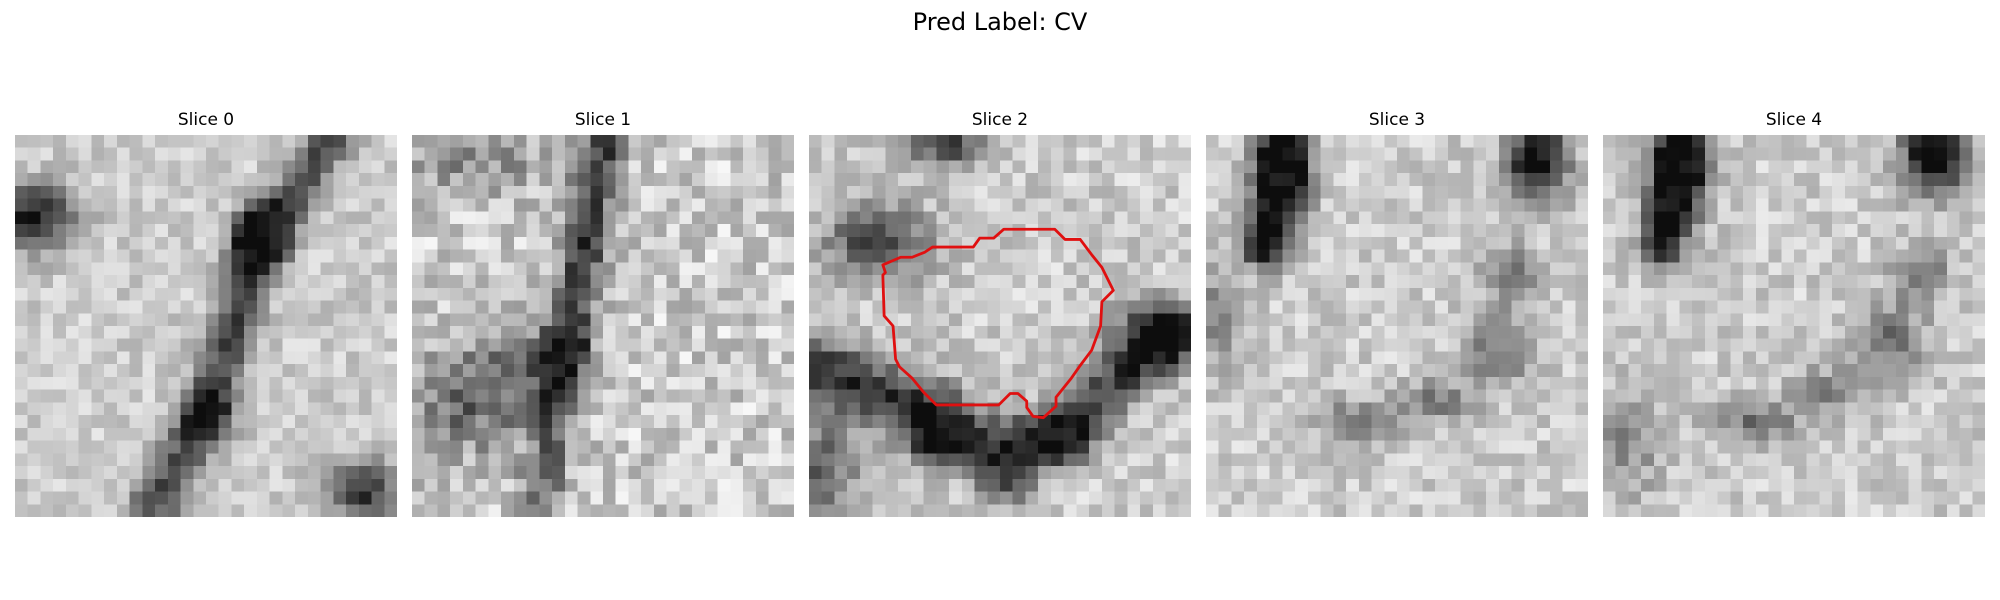 This screenshot has width=2000, height=600. Describe the element at coordinates (1000, 22) in the screenshot. I see `figure-title: Pred Label: CV` at that location.